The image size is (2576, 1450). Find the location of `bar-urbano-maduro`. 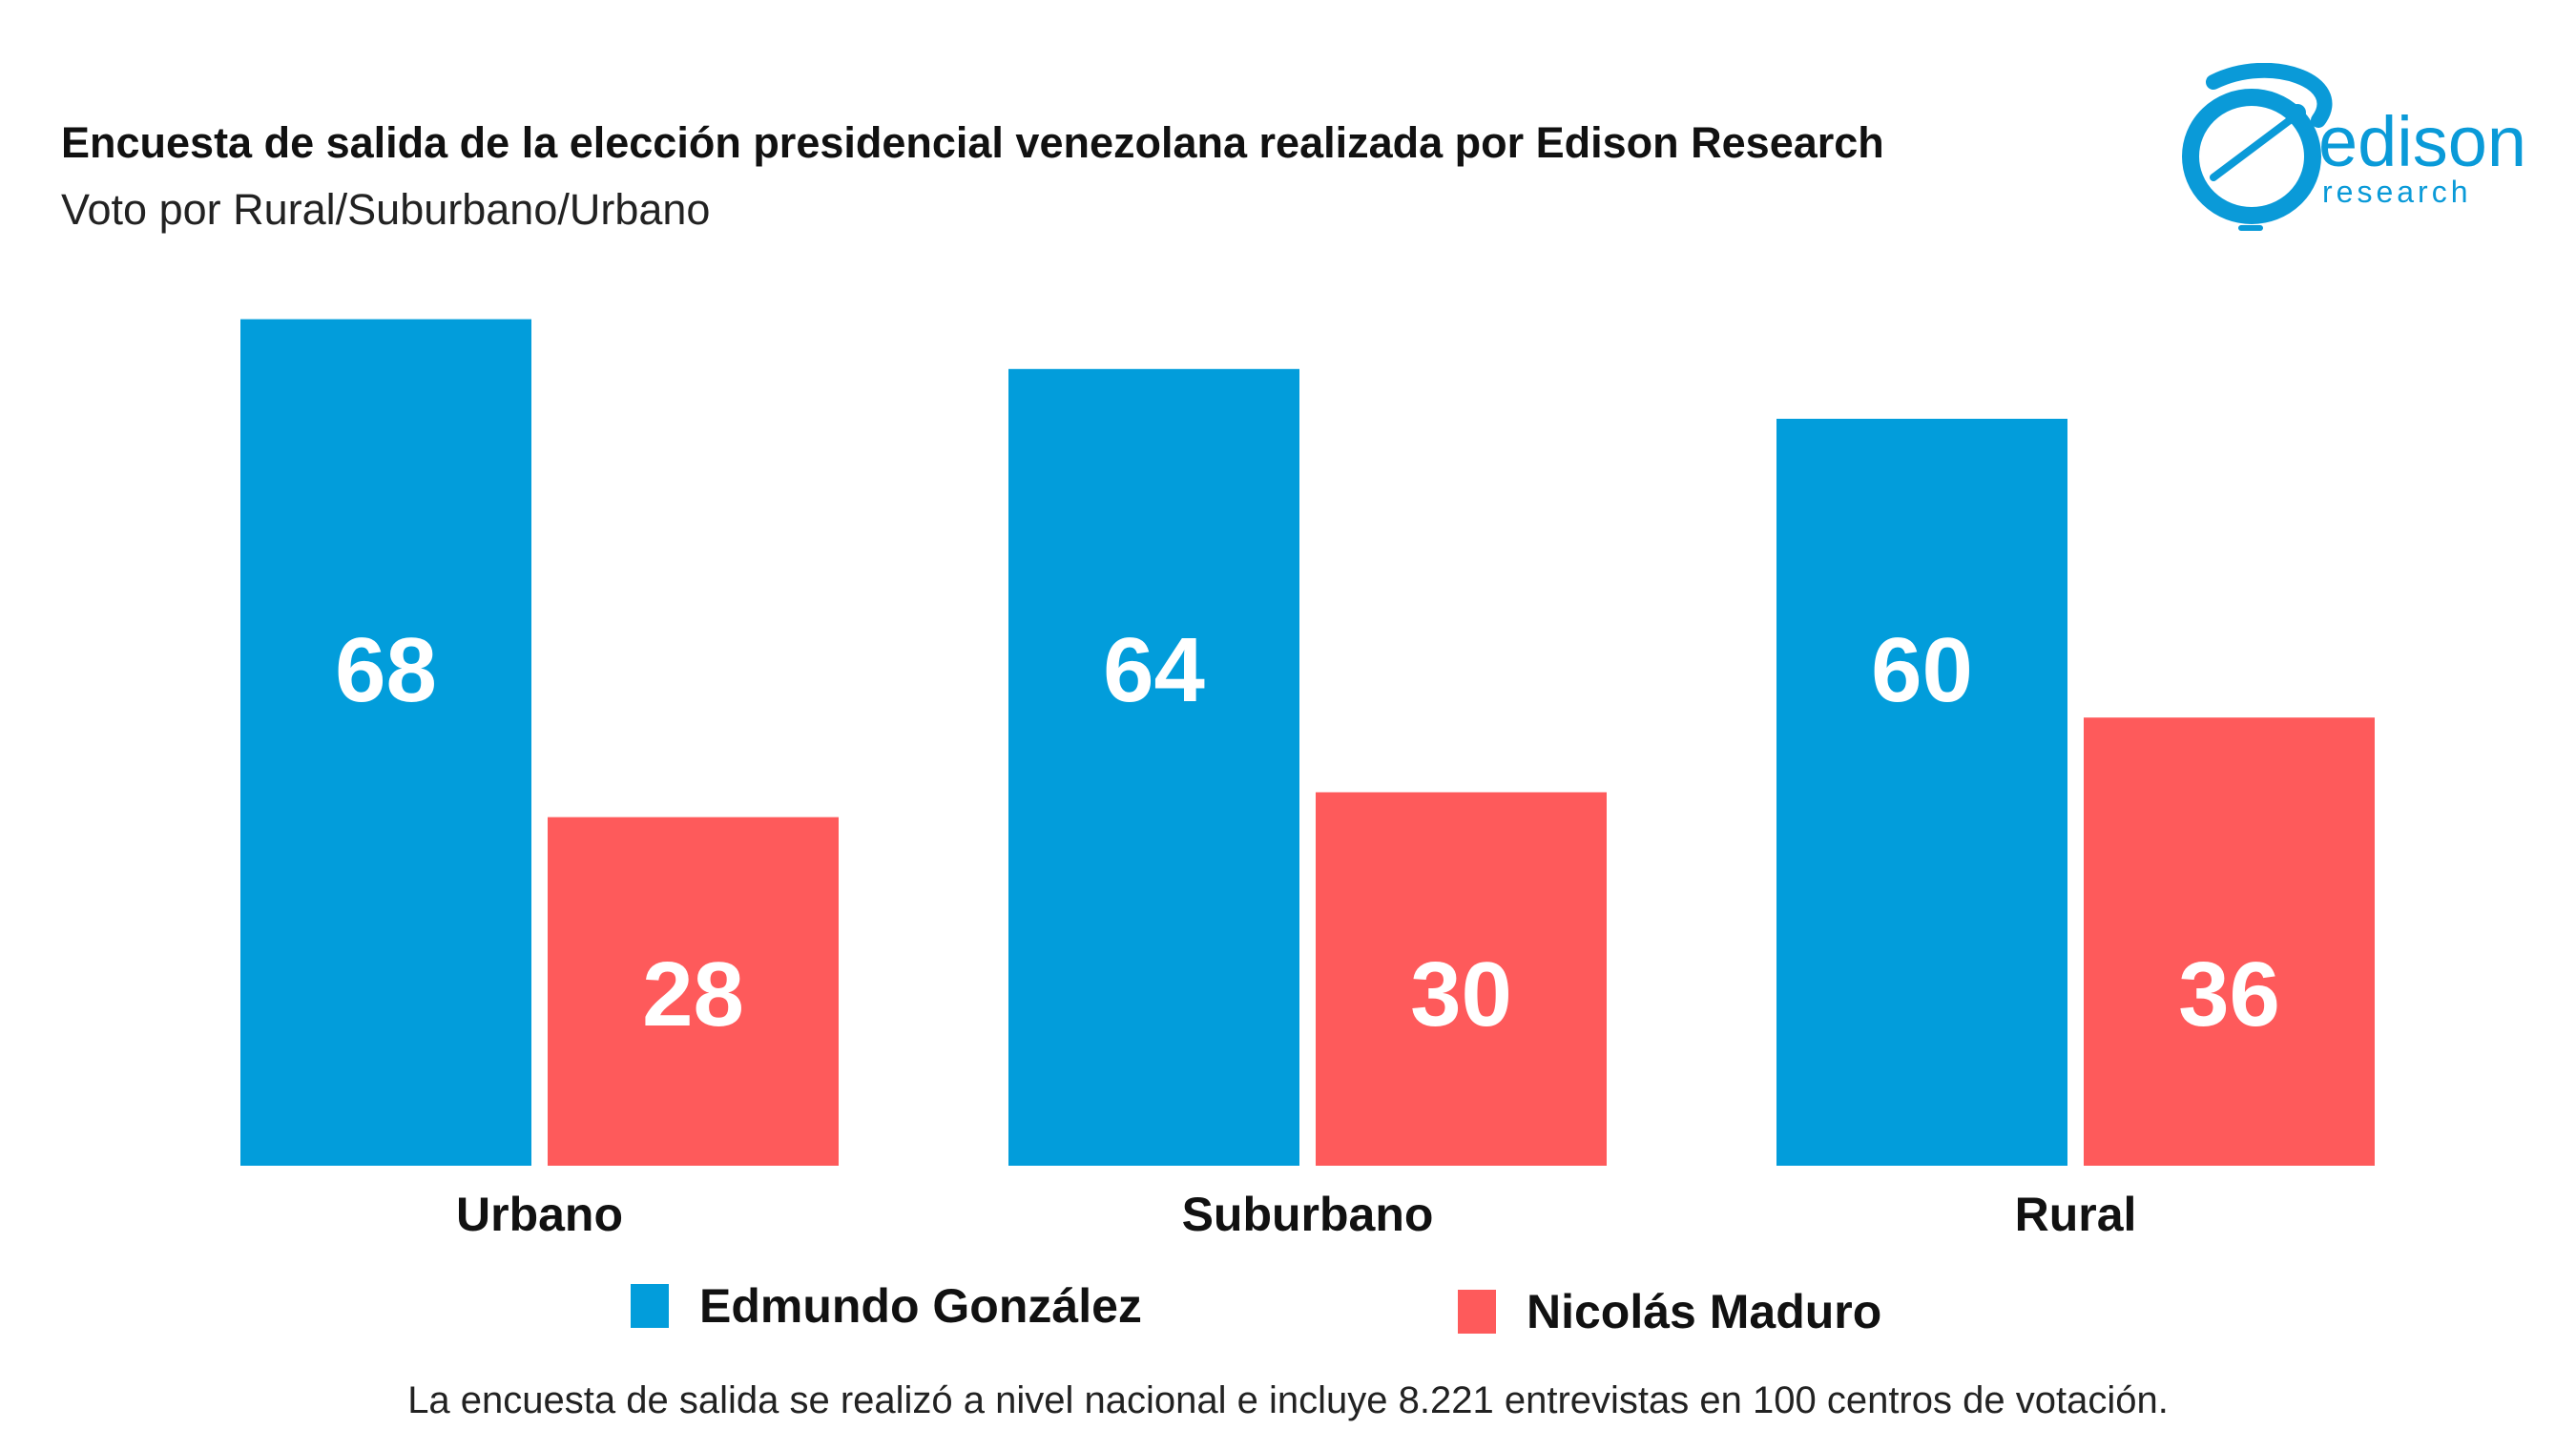

bar-urbano-maduro is located at coordinates (693, 992).